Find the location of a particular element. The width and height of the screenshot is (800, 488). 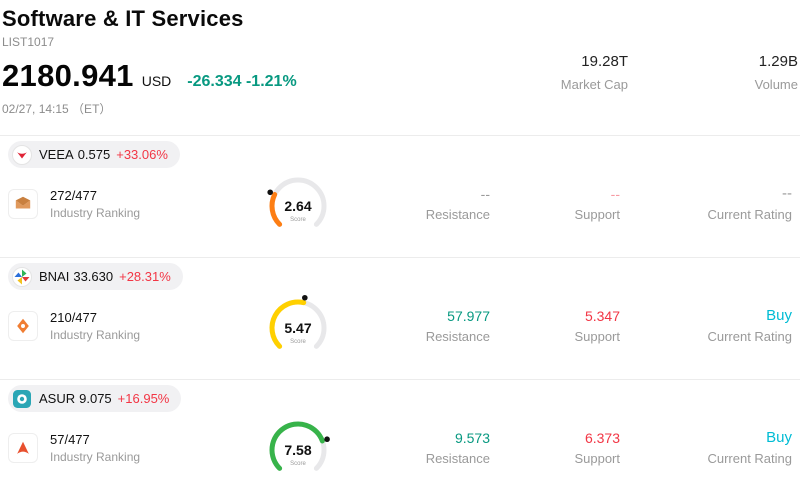

ticker-badge-asur: ASUR 9.075 +16.95% is located at coordinates (95, 398).